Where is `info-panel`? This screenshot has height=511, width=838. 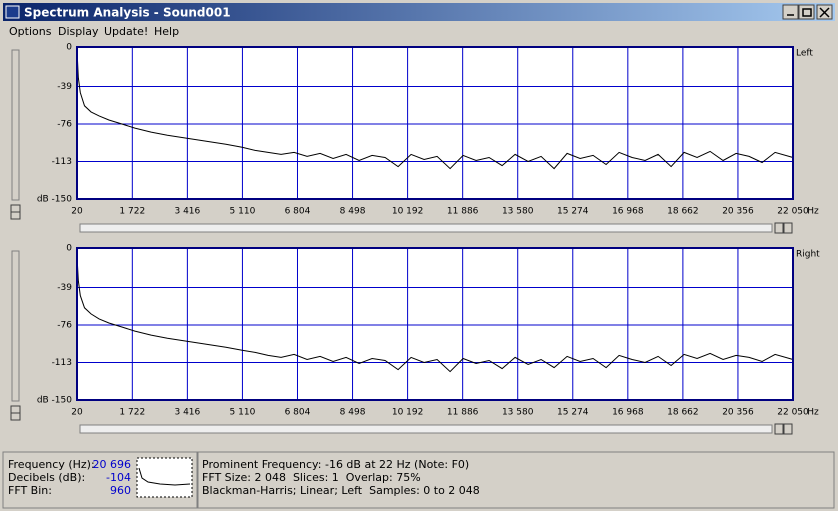 info-panel is located at coordinates (516, 480).